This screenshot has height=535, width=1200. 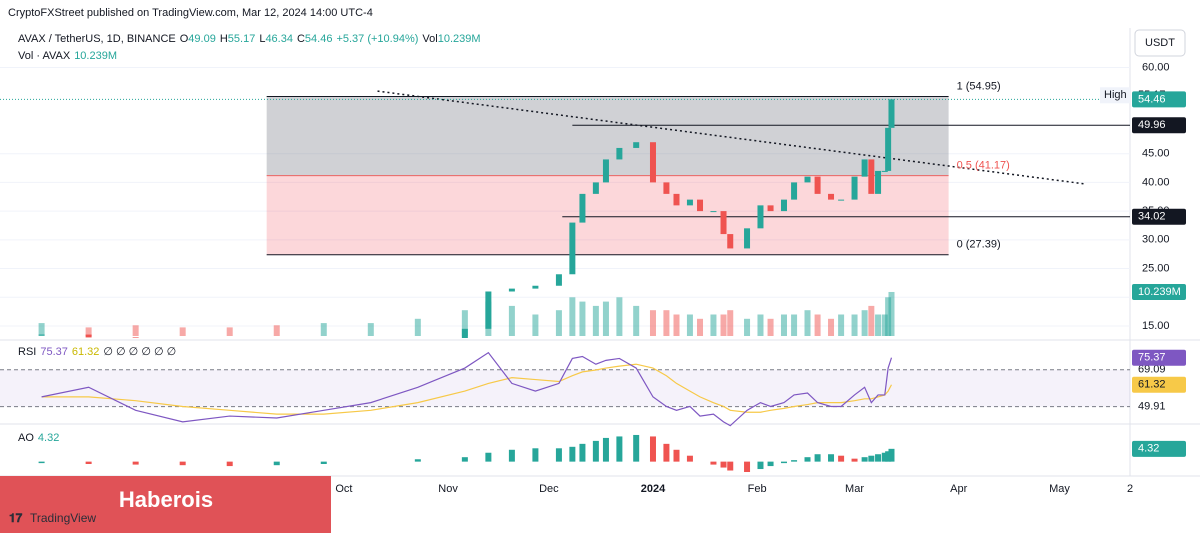 I want to click on rsi-ma-line, so click(x=467, y=389).